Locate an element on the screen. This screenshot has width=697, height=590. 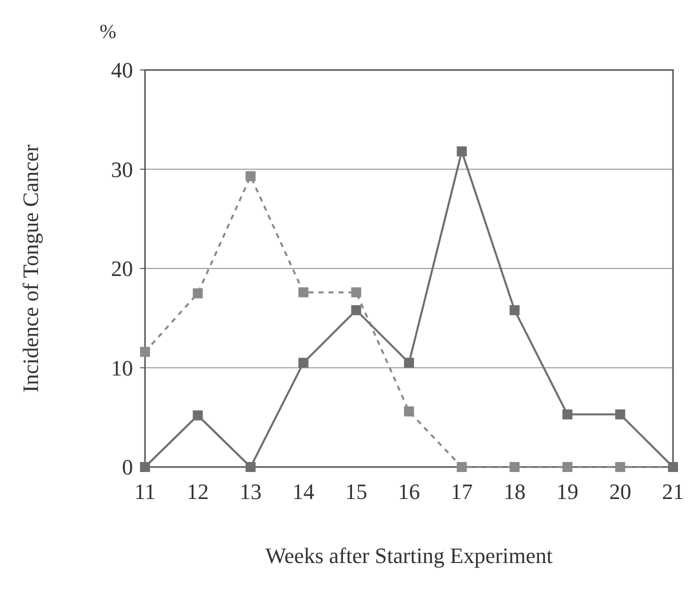
y-tick-label: 0 is located at coordinates (127, 467).